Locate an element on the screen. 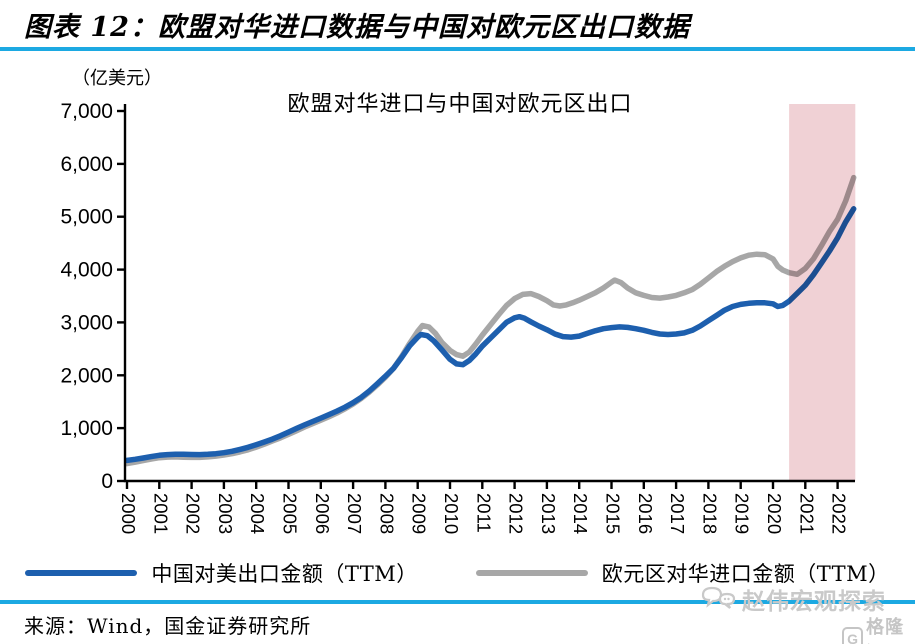 Image resolution: width=915 pixels, height=644 pixels. x-tick-label: 2011 is located at coordinates (483, 513).